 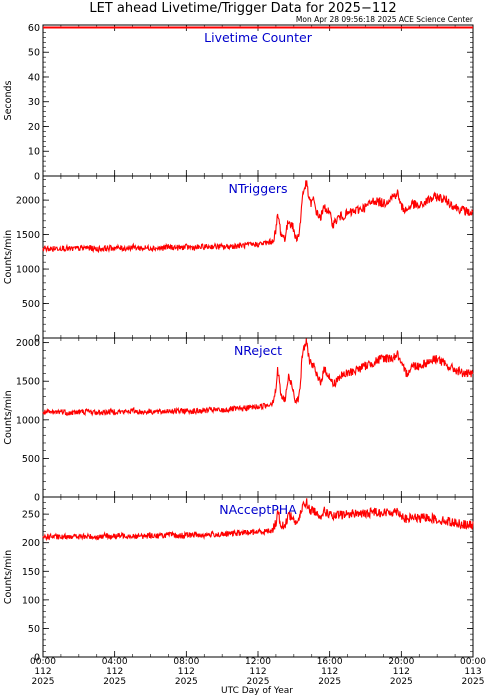 What do you see at coordinates (34, 77) in the screenshot?
I see `y-tick-label: 40` at bounding box center [34, 77].